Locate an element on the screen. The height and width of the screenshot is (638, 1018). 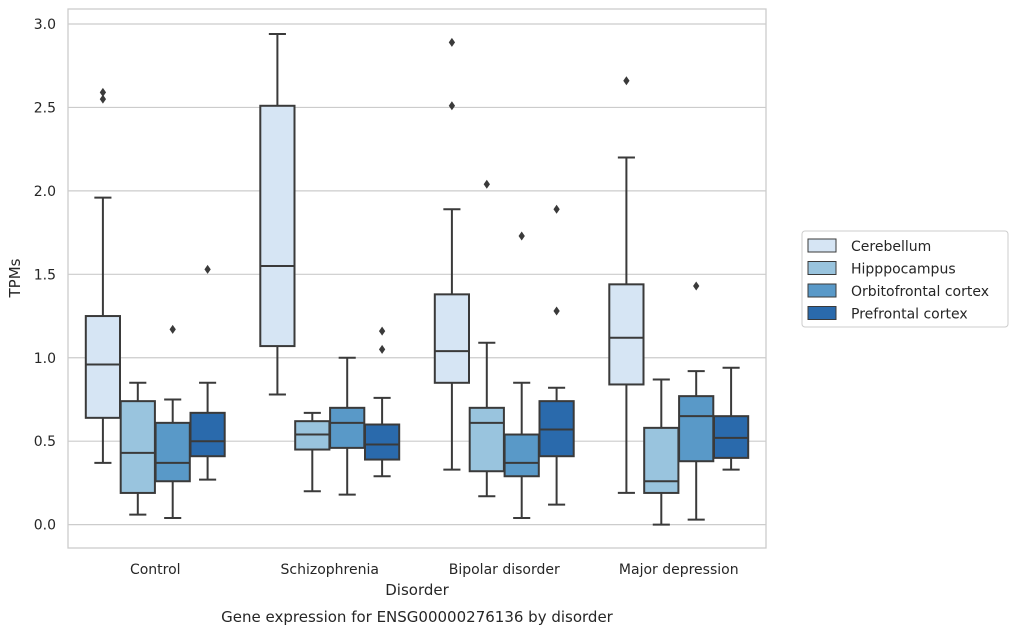
legend-frame is located at coordinates (905, 279).